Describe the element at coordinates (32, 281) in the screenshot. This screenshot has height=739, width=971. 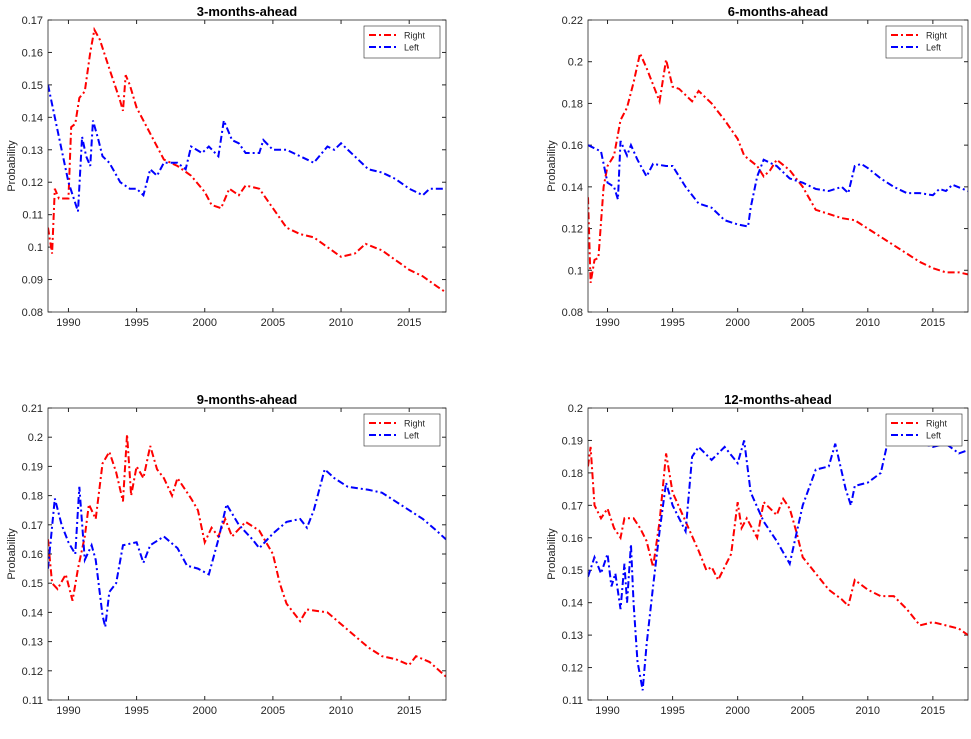
I see `y-tick-label: 0.09` at that location.